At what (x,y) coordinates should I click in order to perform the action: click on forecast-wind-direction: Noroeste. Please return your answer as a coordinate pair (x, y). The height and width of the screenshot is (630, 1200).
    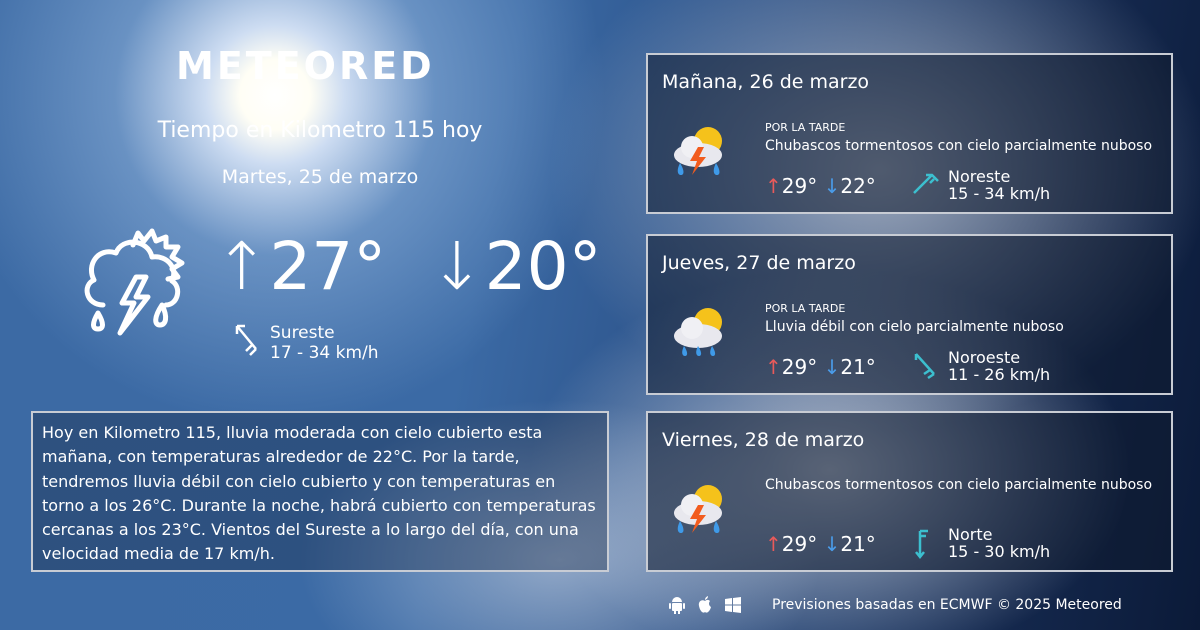
    Looking at the image, I should click on (984, 357).